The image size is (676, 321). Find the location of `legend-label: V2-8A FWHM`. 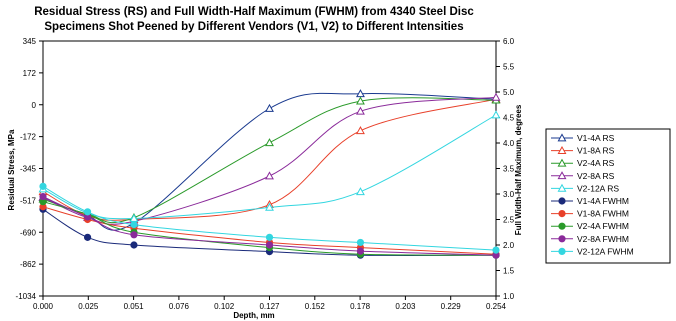

legend-label: V2-8A FWHM is located at coordinates (603, 239).